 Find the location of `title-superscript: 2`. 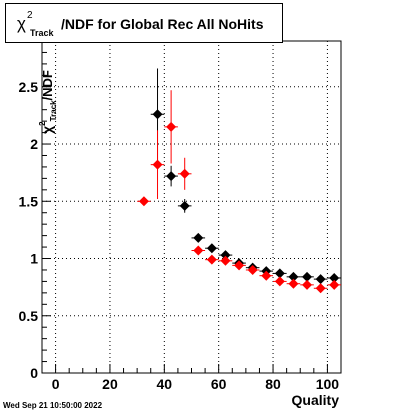

title-superscript: 2 is located at coordinates (30, 15).